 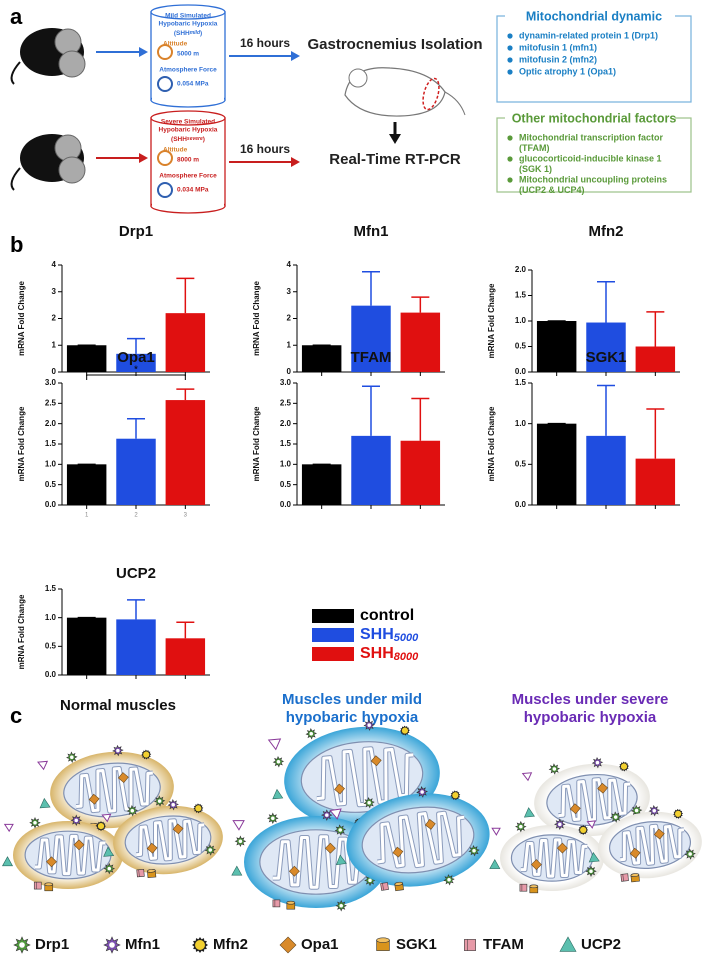 What do you see at coordinates (377, 653) in the screenshot?
I see `legend-name: SHH` at bounding box center [377, 653].